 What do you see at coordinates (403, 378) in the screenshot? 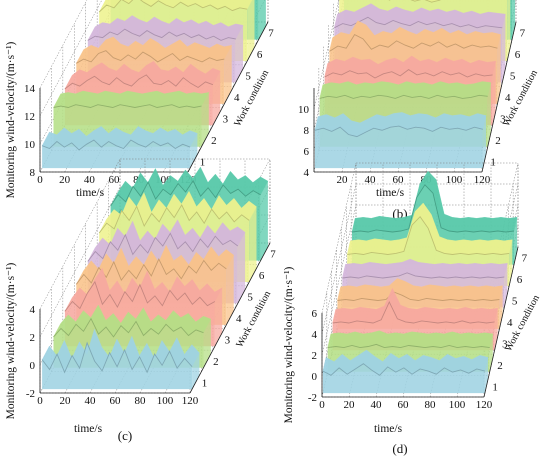
I see `series-1-area` at bounding box center [403, 378].